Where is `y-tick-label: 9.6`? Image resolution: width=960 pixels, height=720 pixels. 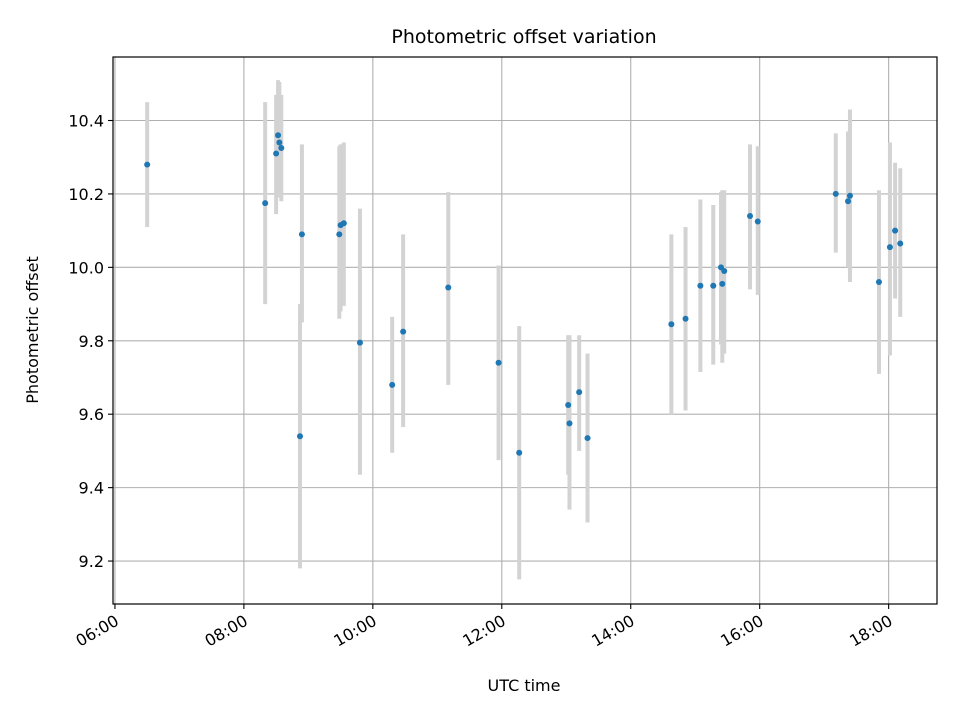 y-tick-label: 9.6 is located at coordinates (91, 414).